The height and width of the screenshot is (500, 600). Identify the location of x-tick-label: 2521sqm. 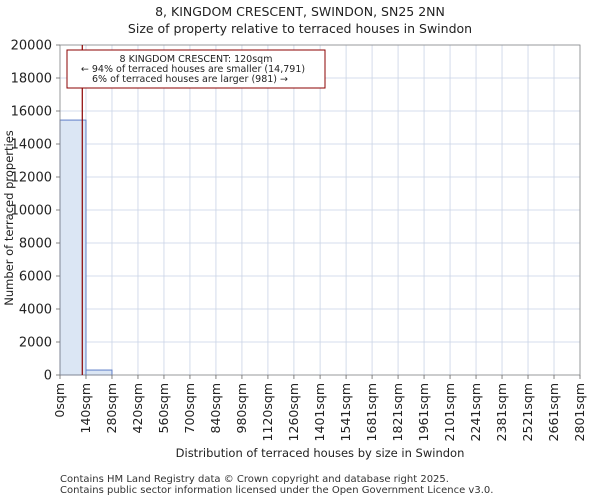
(527, 412).